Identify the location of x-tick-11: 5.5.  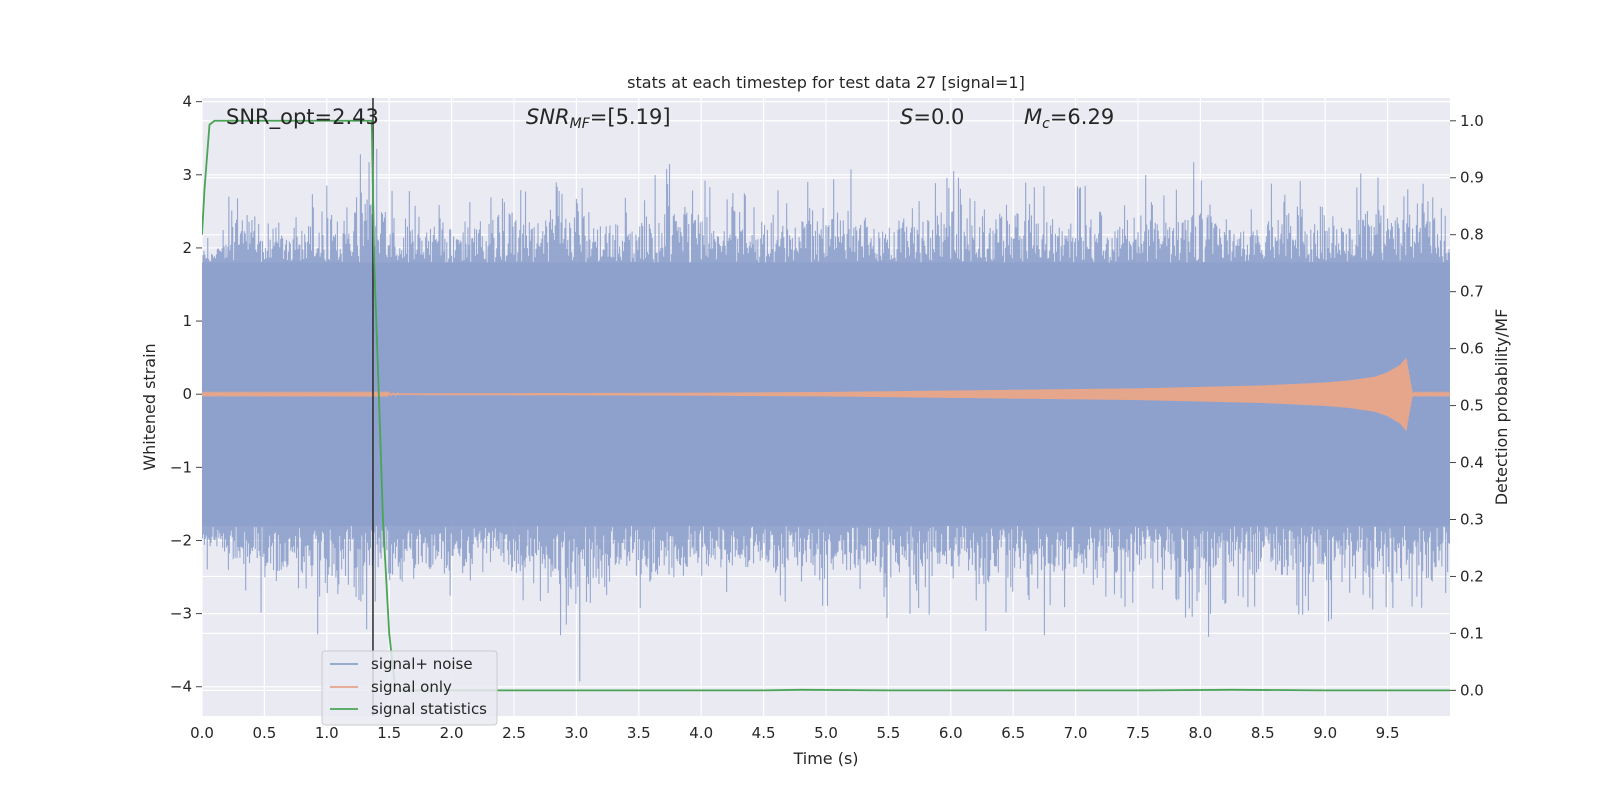
(888, 733).